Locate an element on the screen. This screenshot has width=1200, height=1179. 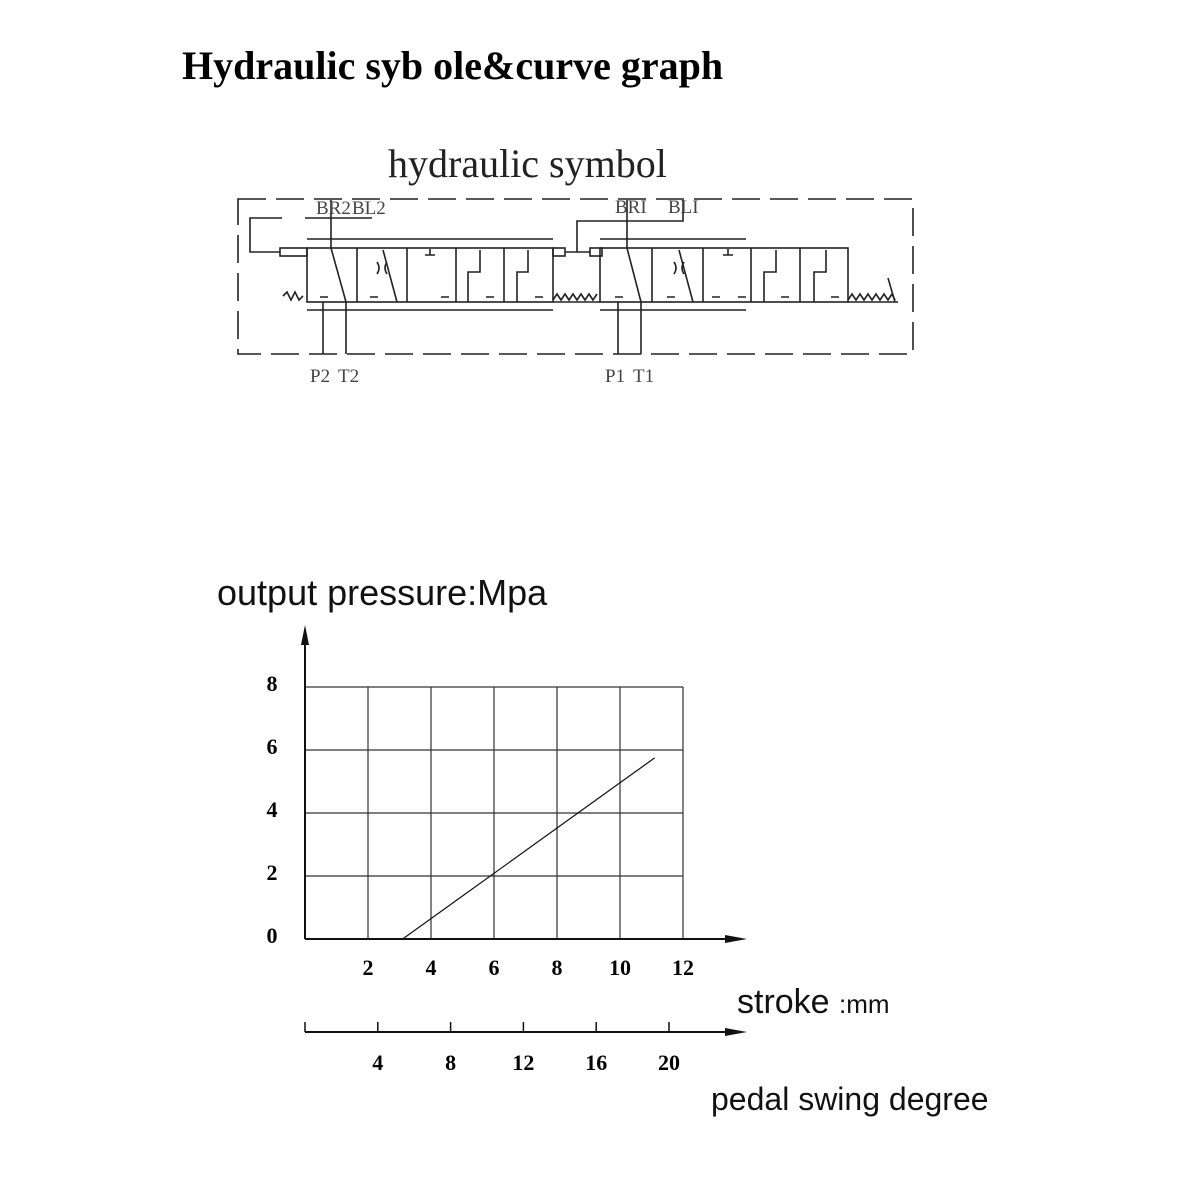
x-tick-label: 8 is located at coordinates (557, 967).